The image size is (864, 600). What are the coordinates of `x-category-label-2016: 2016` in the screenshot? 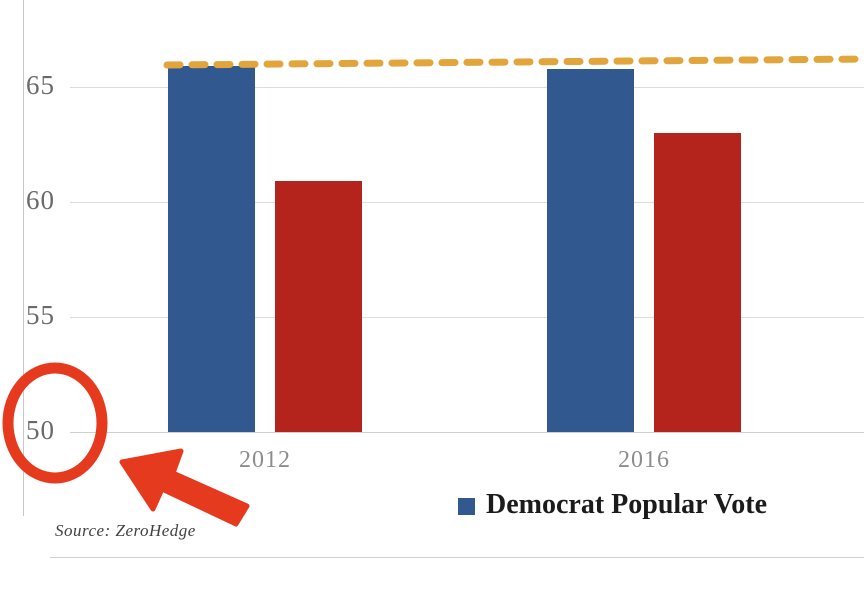 It's located at (644, 460).